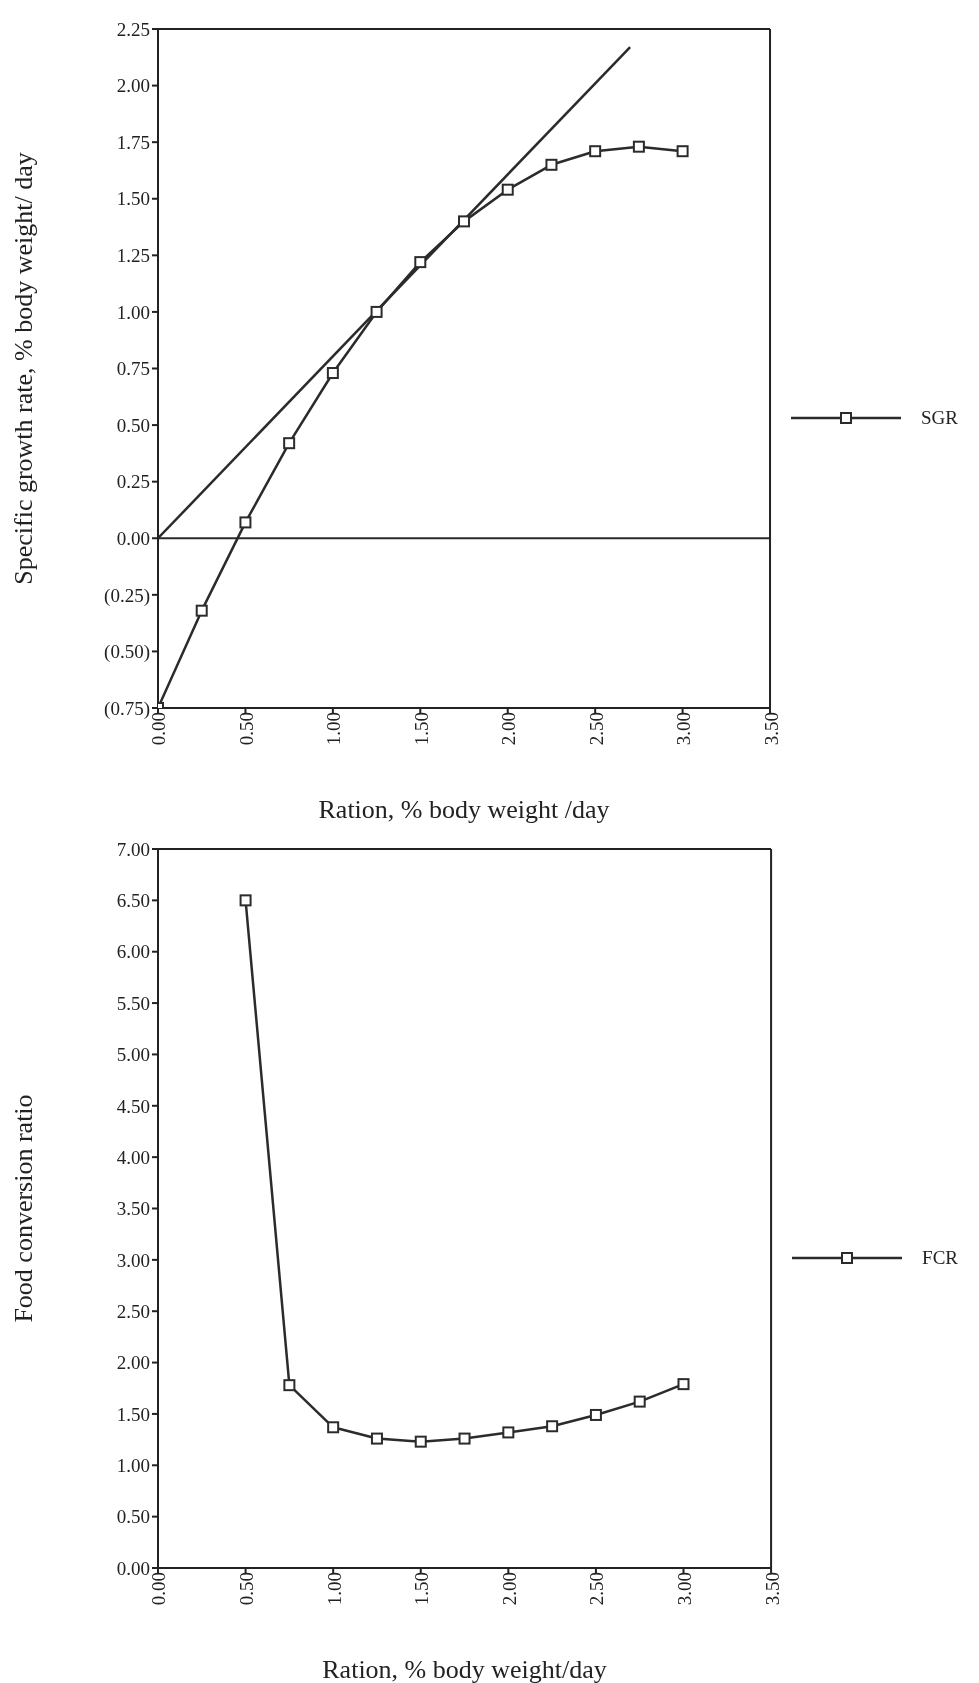 This screenshot has width=979, height=1683. I want to click on y-tick-label: 3.50, so click(133, 1209).